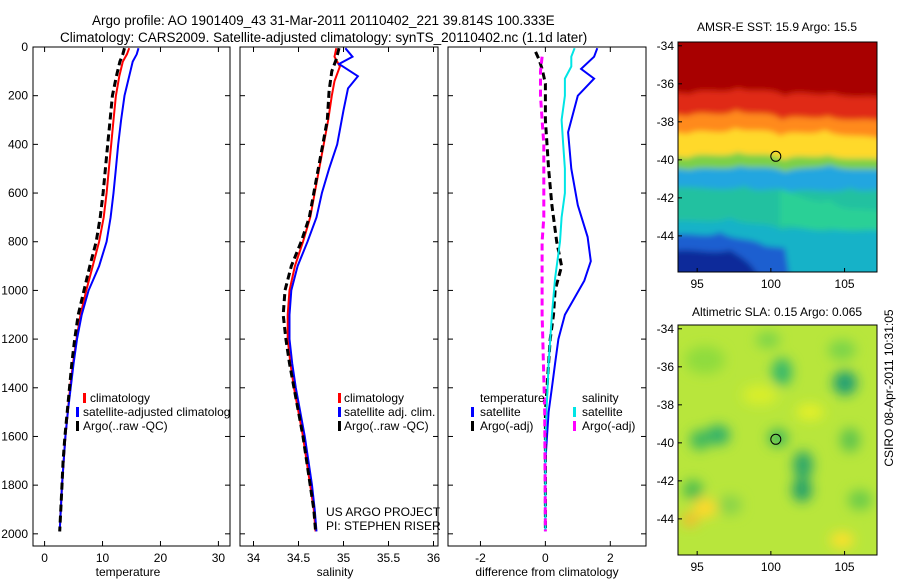  What do you see at coordinates (472, 426) in the screenshot?
I see `legend-swatch-temp-argo` at bounding box center [472, 426].